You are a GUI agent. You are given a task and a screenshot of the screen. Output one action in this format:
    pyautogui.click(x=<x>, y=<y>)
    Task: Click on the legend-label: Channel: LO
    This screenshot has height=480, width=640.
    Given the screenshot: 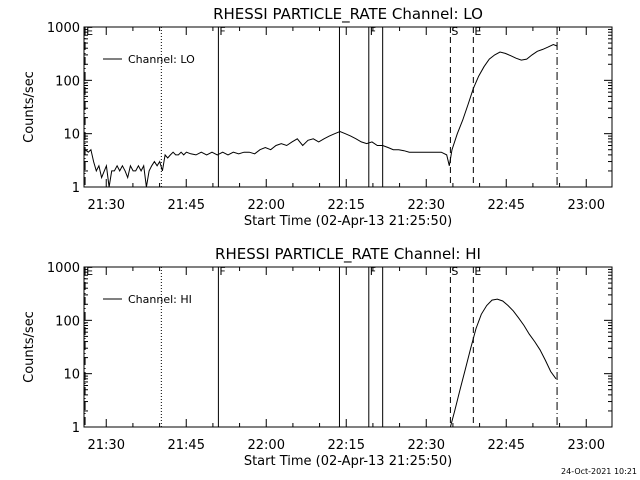 What is the action you would take?
    pyautogui.click(x=161, y=59)
    